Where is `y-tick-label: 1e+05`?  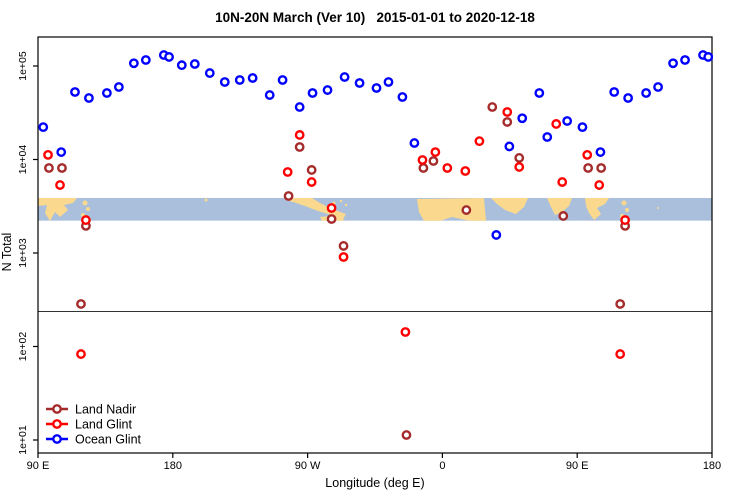 y-tick-label: 1e+05 is located at coordinates (23, 66).